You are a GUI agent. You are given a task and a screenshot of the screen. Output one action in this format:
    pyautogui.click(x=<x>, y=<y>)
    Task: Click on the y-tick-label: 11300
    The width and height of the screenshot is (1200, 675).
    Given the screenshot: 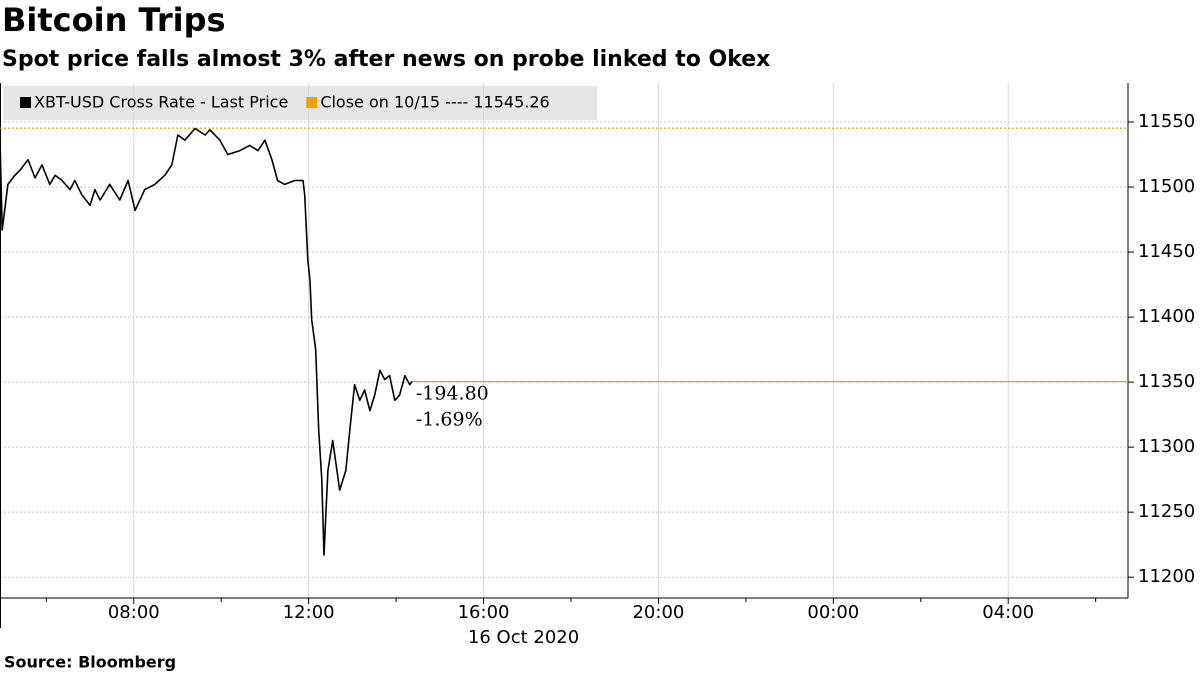 What is the action you would take?
    pyautogui.click(x=1166, y=446)
    